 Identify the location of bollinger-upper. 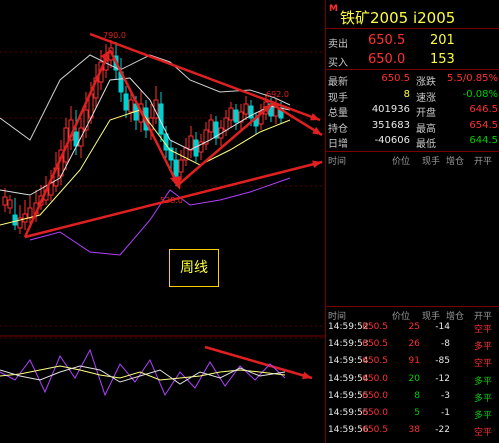
(145, 97).